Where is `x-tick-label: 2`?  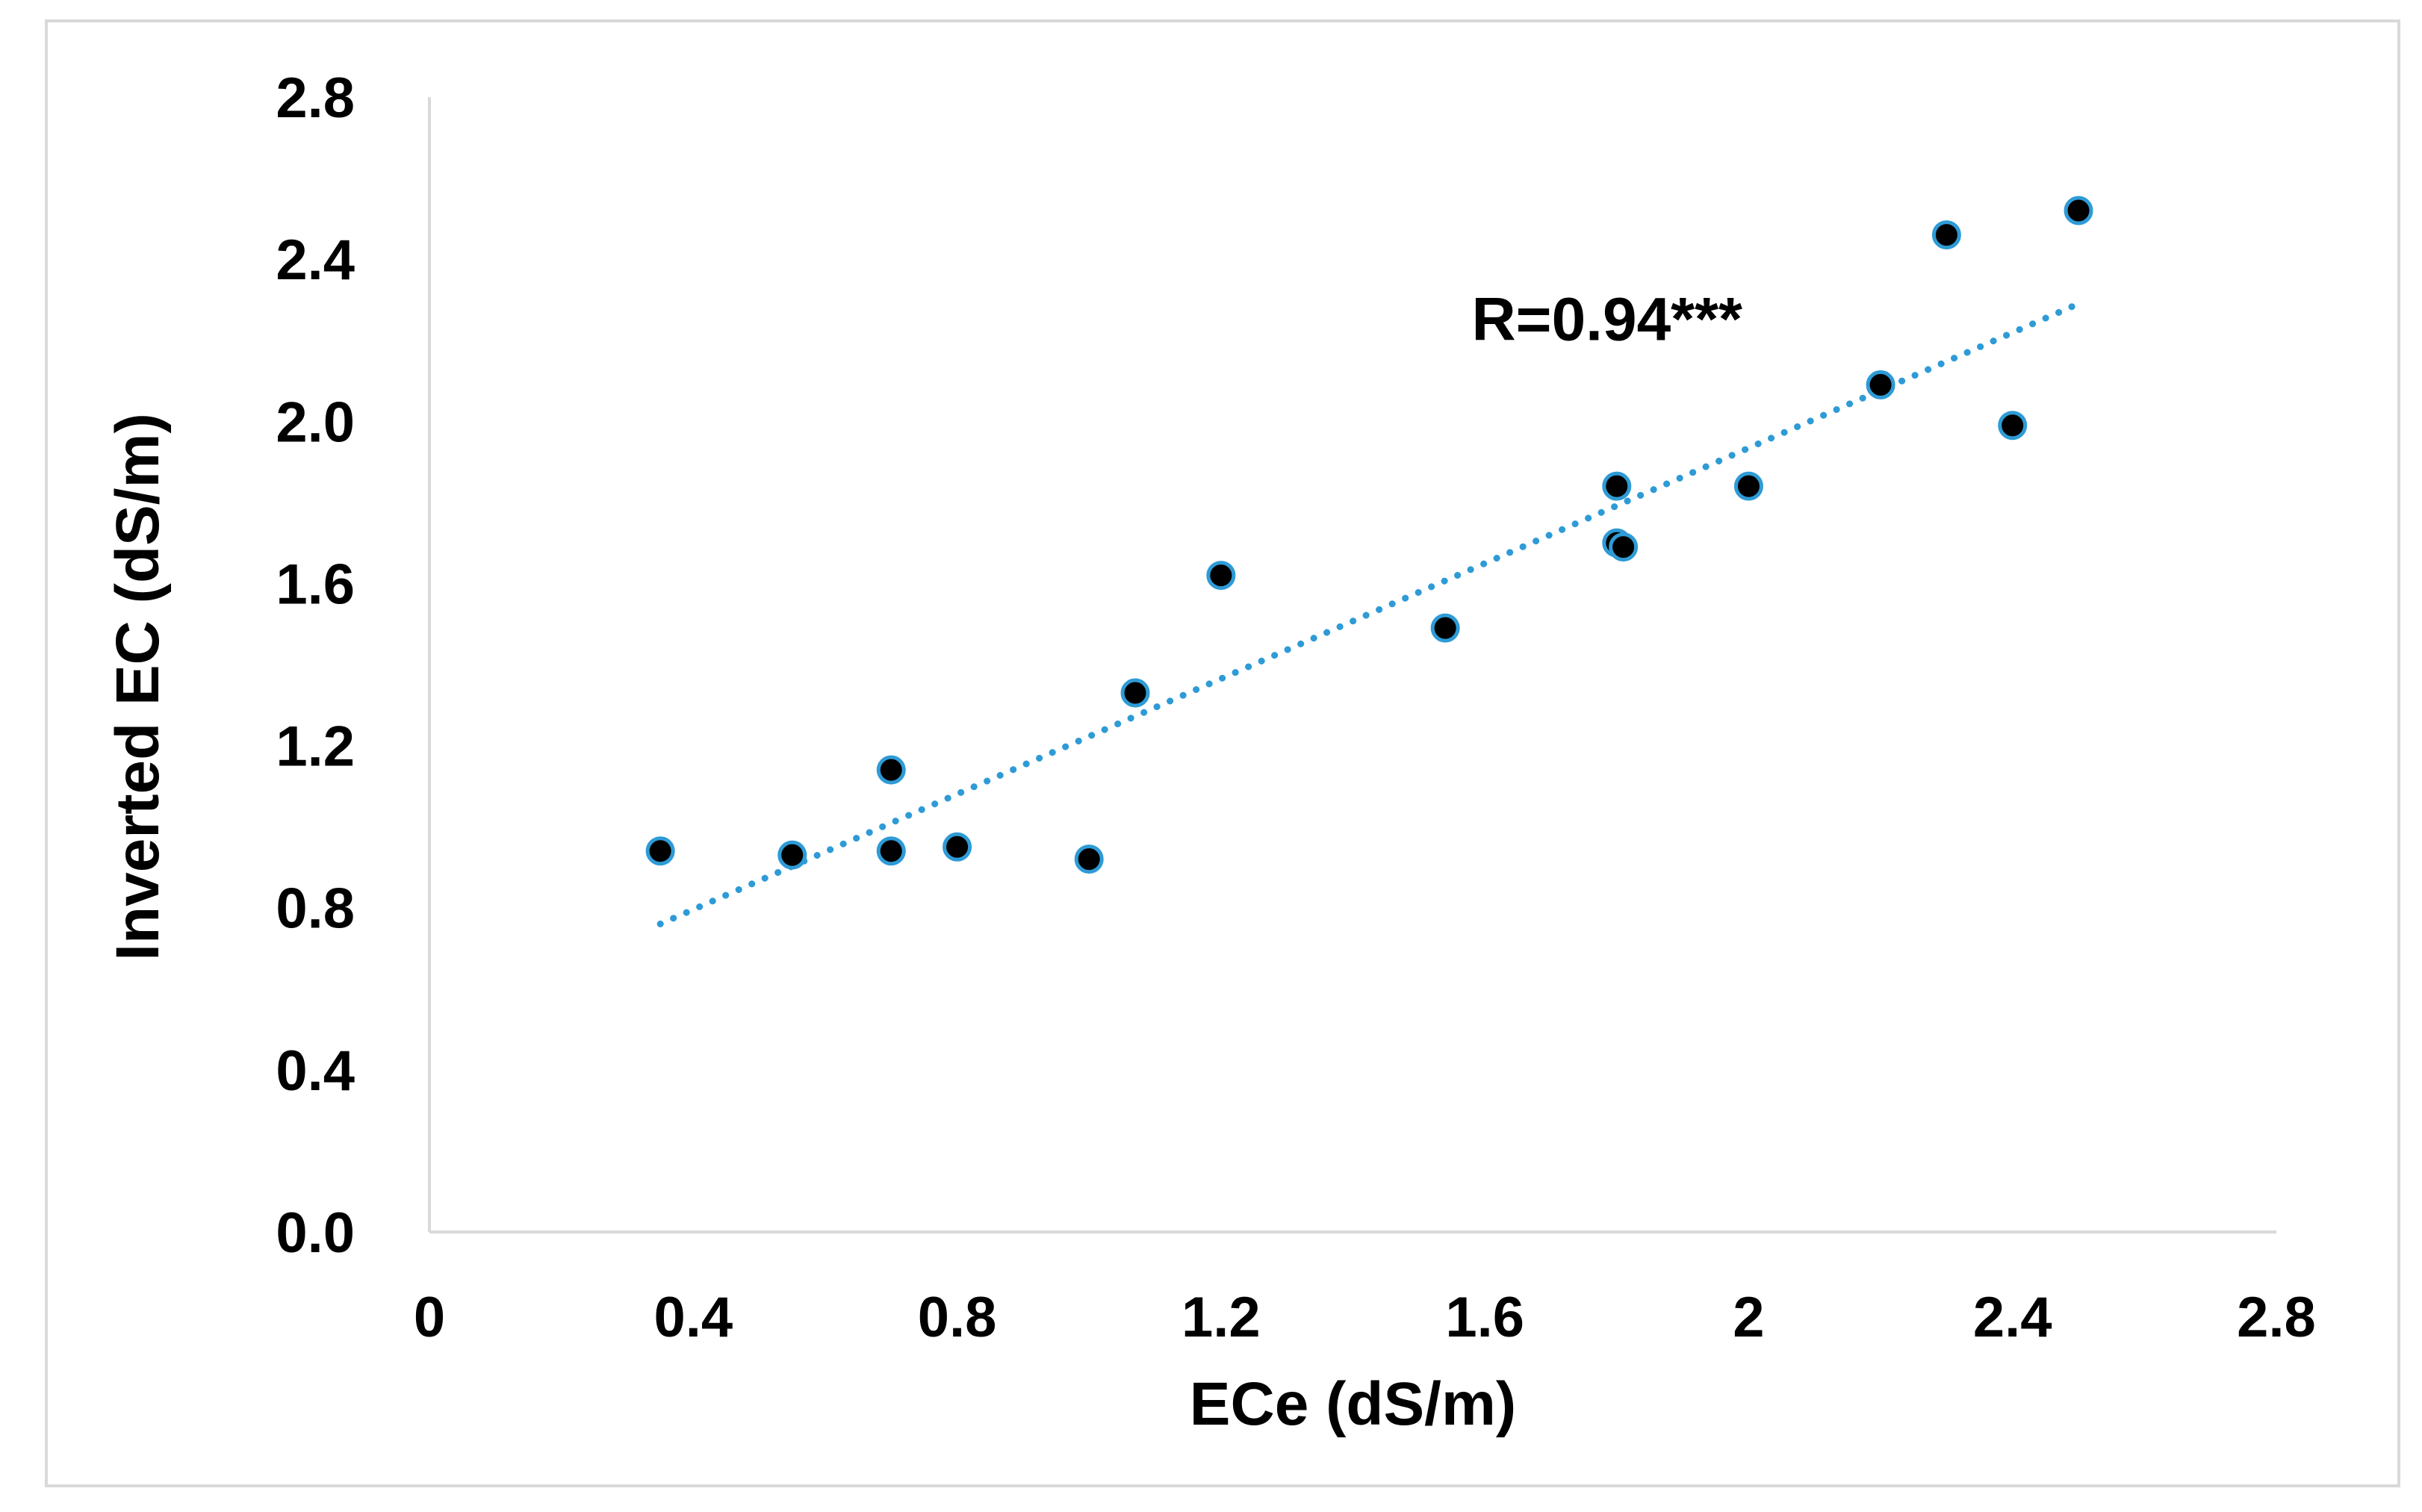
x-tick-label: 2 is located at coordinates (1748, 1317).